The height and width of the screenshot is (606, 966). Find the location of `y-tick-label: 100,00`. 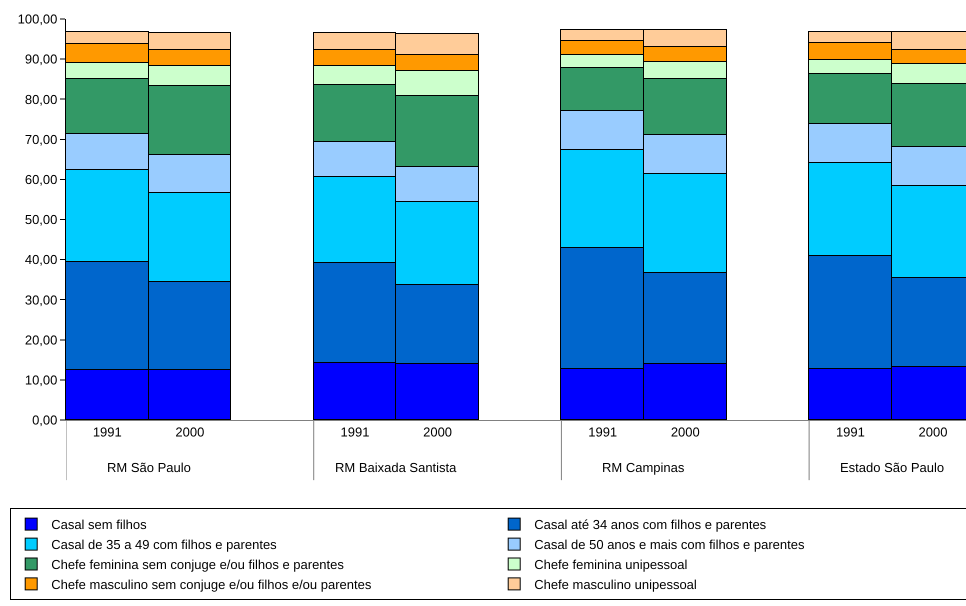

y-tick-label: 100,00 is located at coordinates (38, 19).